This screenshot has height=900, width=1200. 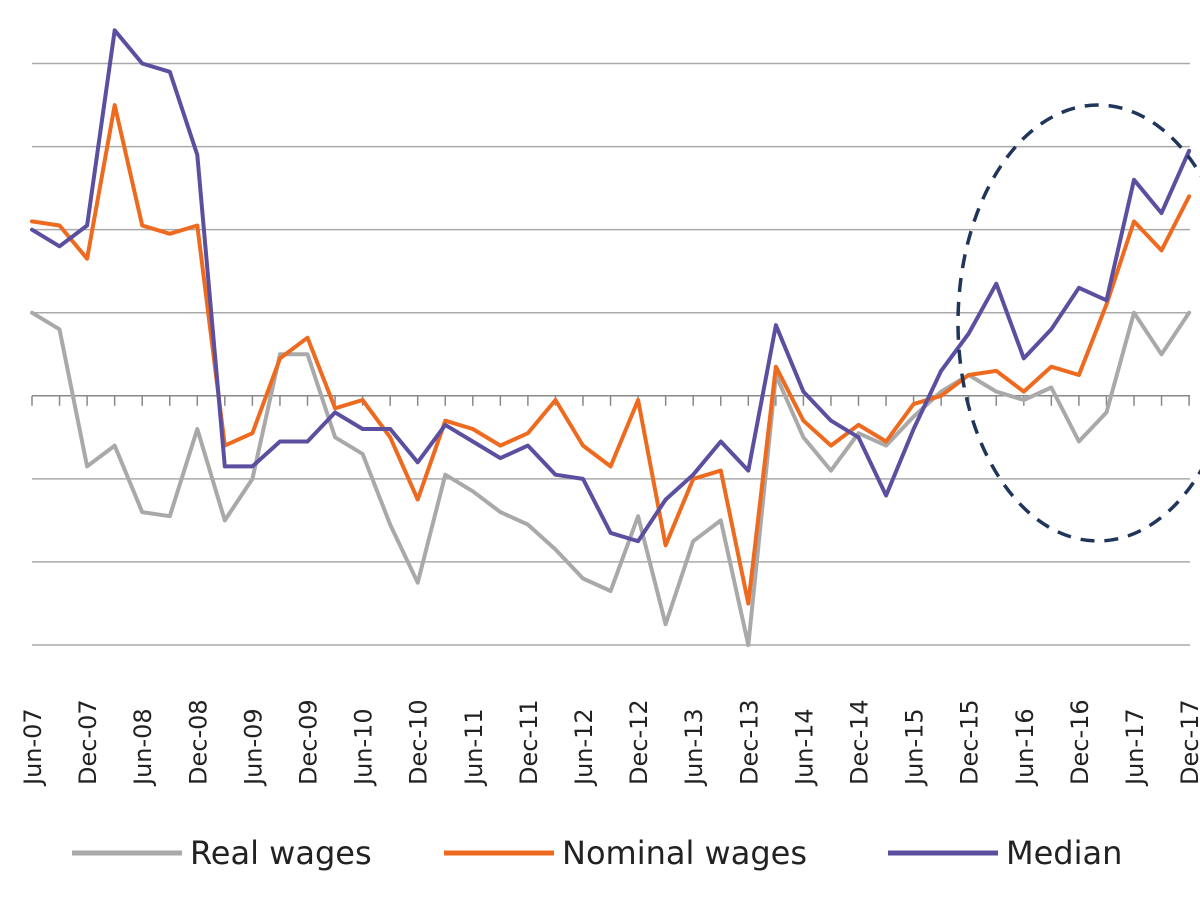 I want to click on x-tick-label: Jun-15, so click(x=915, y=747).